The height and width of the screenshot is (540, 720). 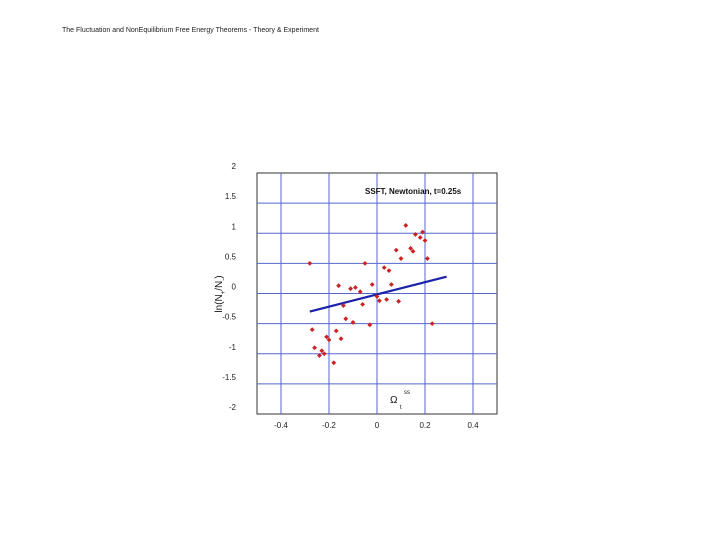 I want to click on y-tick-label: -1.5, so click(x=229, y=377).